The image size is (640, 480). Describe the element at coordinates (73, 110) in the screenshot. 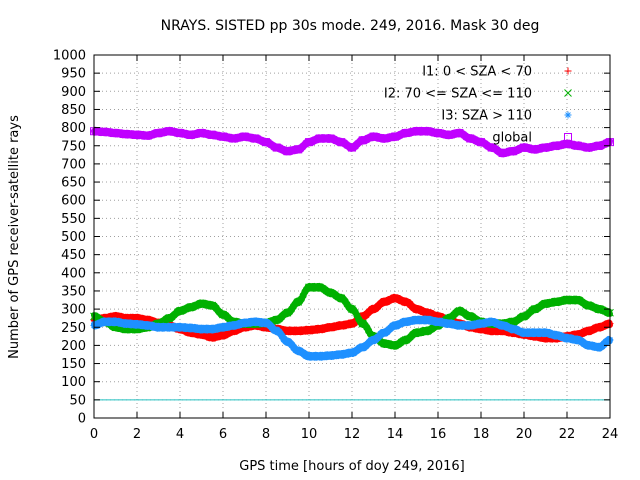

I see `y-tick-label: 850` at that location.